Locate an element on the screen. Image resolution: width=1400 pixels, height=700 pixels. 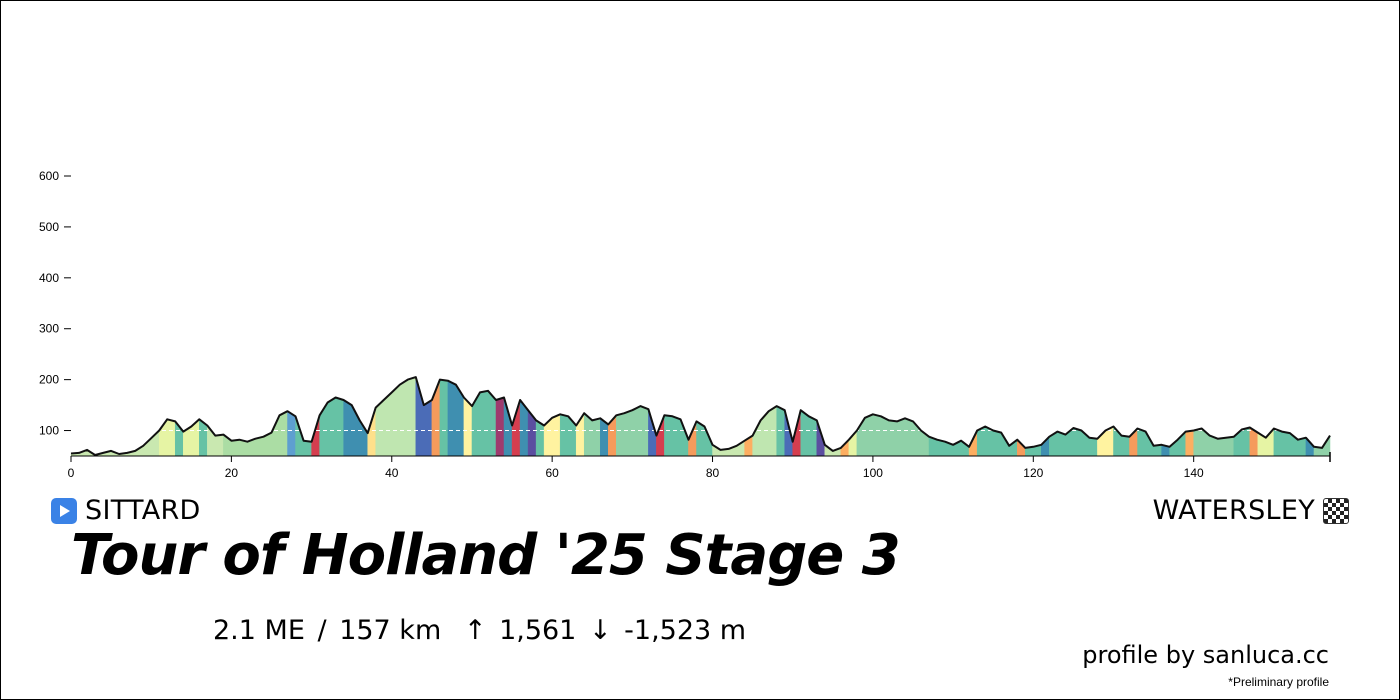
elevation-line is located at coordinates (700, 416).